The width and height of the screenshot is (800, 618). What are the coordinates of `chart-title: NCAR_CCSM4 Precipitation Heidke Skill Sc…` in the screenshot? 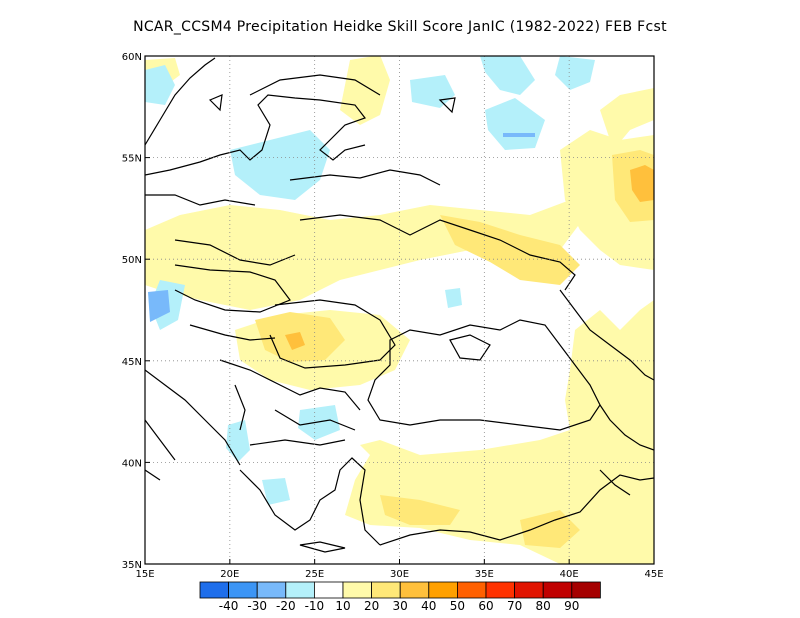 It's located at (400, 27).